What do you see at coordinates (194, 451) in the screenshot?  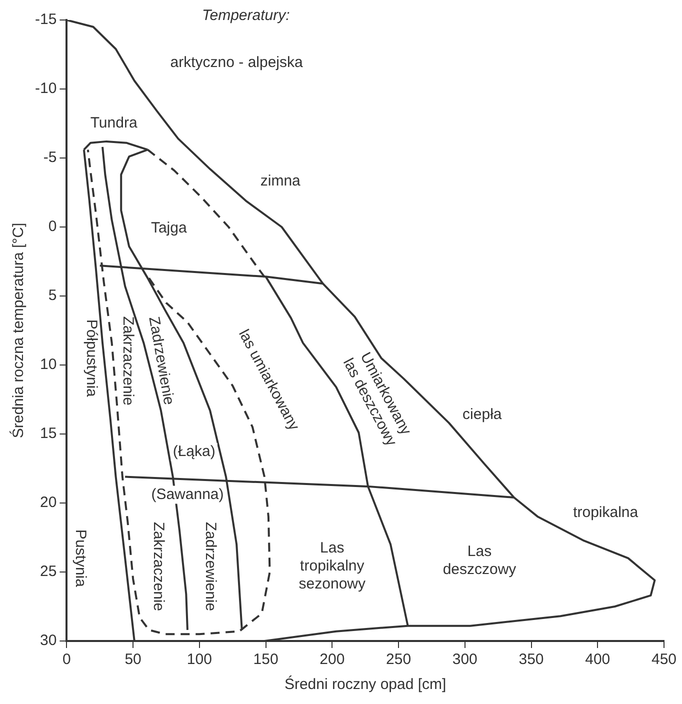 I see `annotation: (Łąka)` at bounding box center [194, 451].